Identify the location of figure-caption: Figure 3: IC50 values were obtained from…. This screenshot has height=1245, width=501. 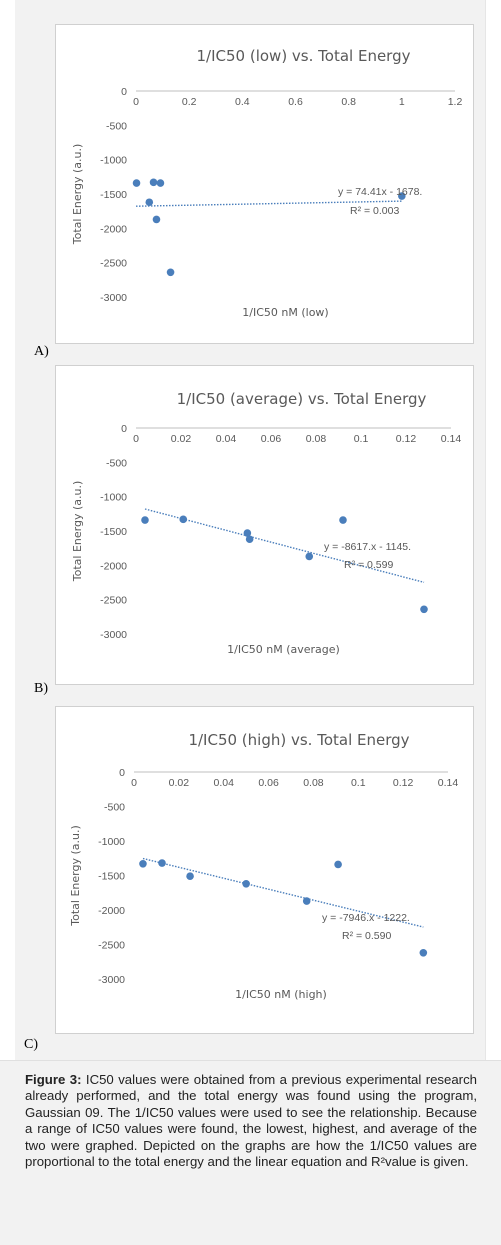
(251, 1121).